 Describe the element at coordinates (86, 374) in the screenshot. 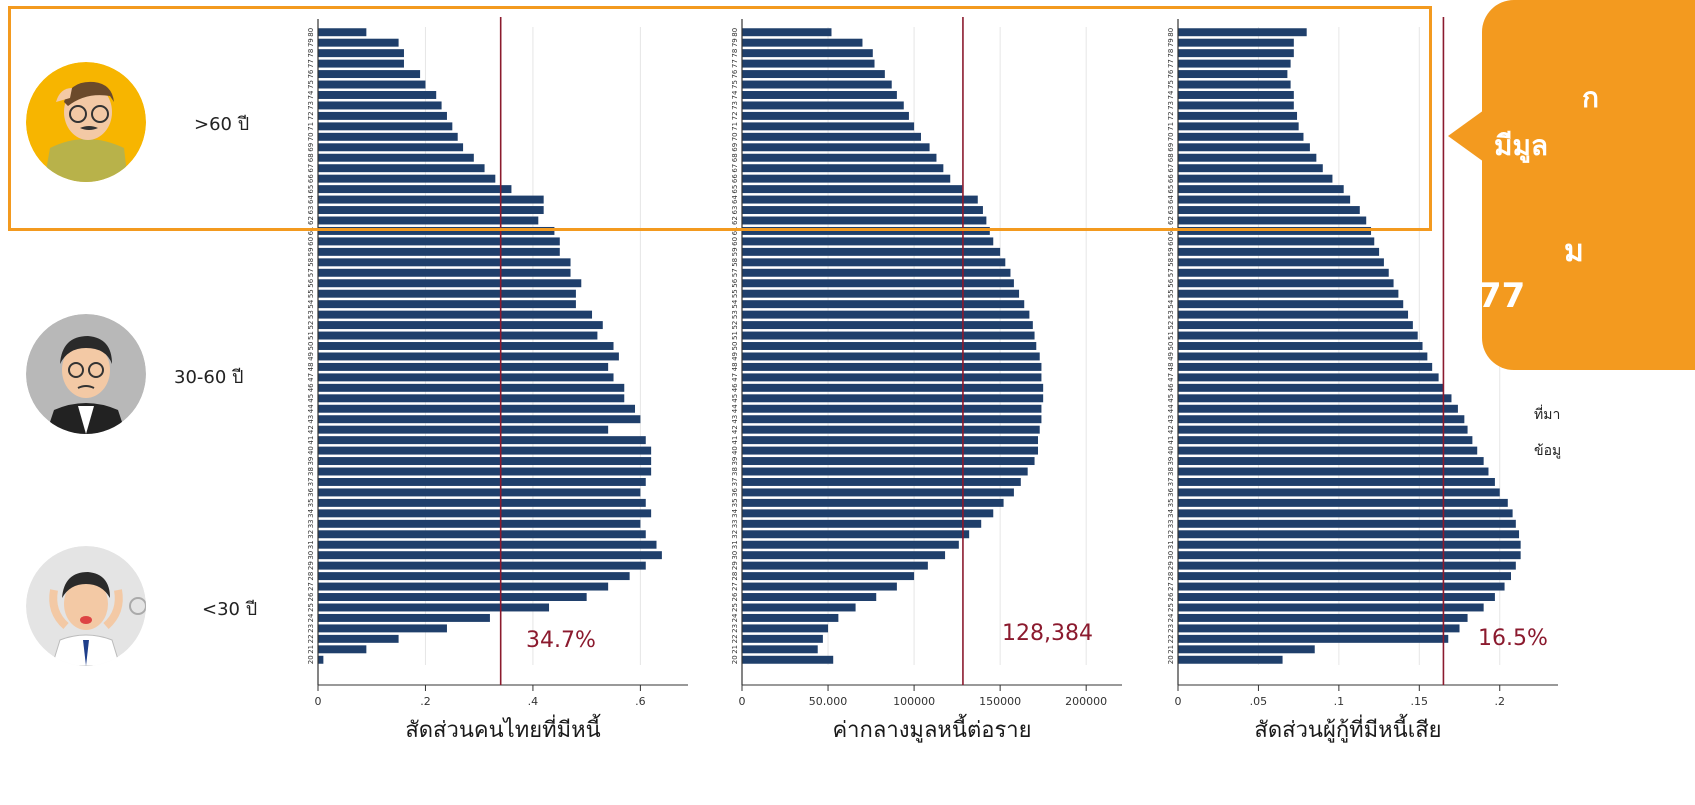

I see `worried-man-icon` at that location.